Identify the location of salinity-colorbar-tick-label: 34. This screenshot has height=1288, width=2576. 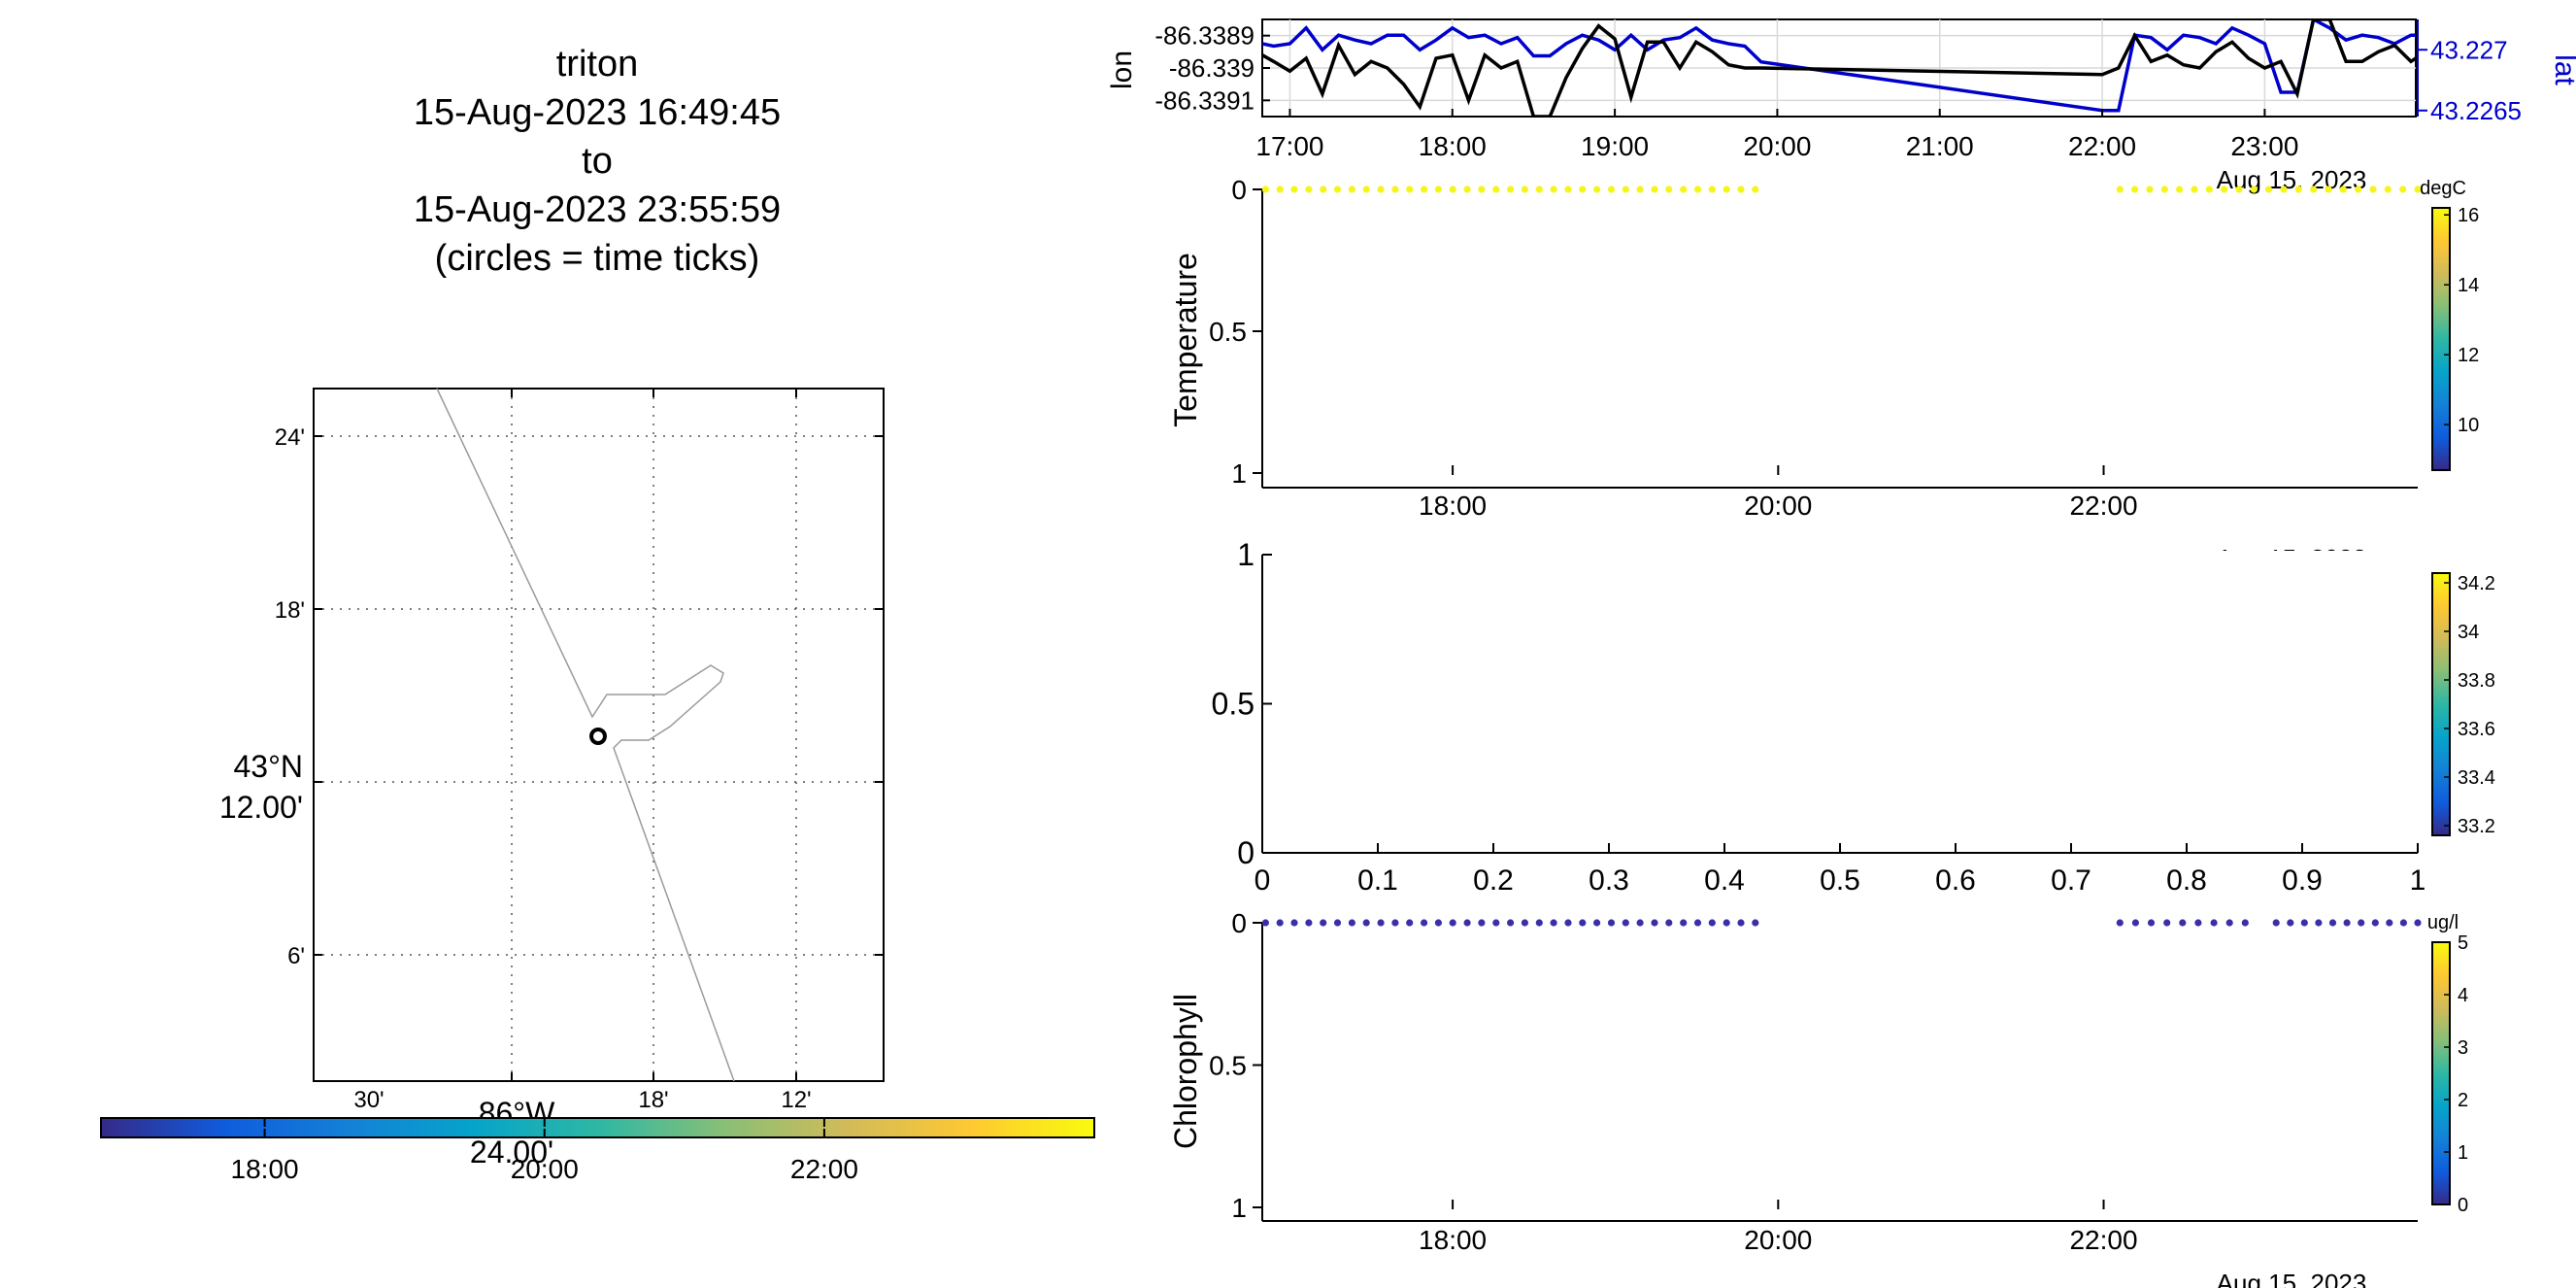
(2469, 632).